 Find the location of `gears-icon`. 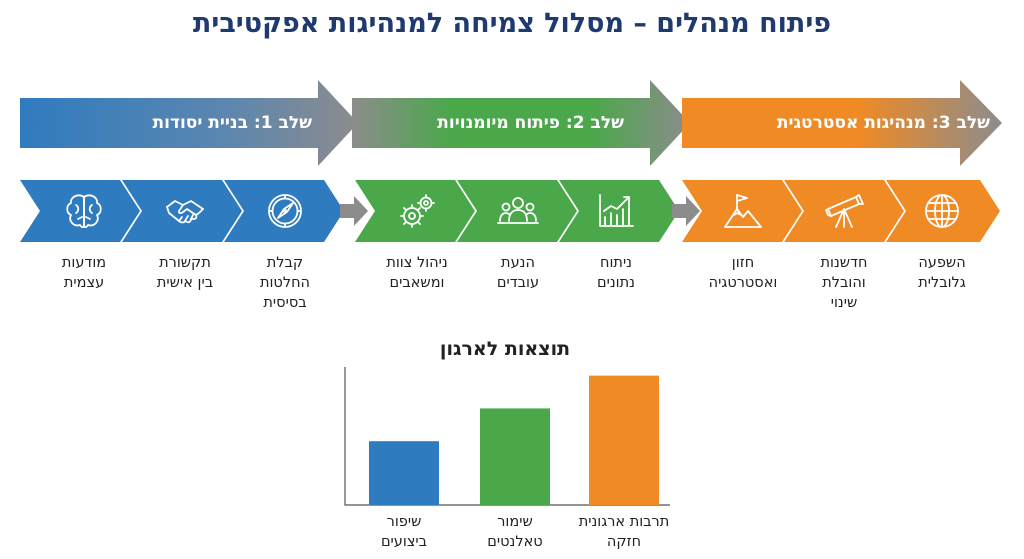

gears-icon is located at coordinates (417, 211).